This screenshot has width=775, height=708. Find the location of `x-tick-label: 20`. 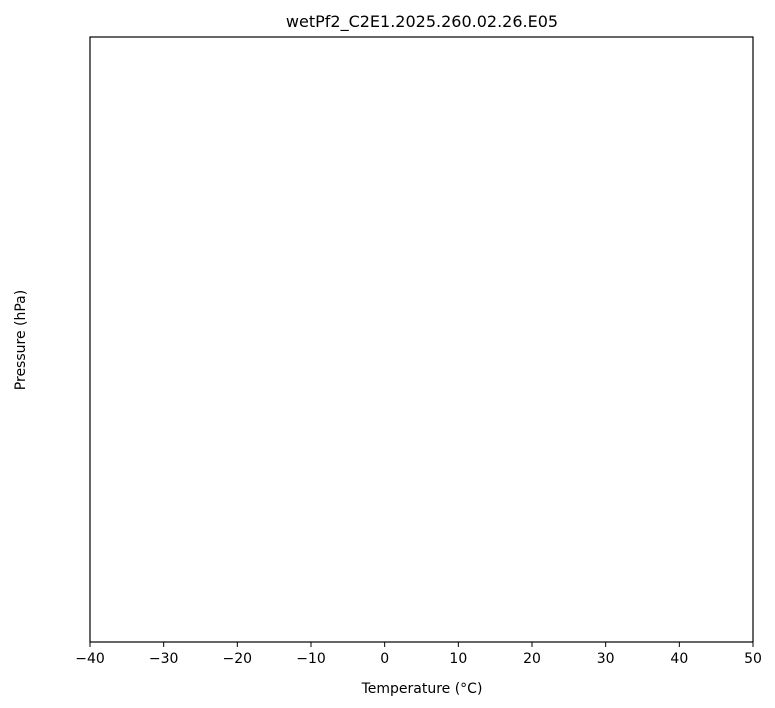

x-tick-label: 20 is located at coordinates (532, 659).